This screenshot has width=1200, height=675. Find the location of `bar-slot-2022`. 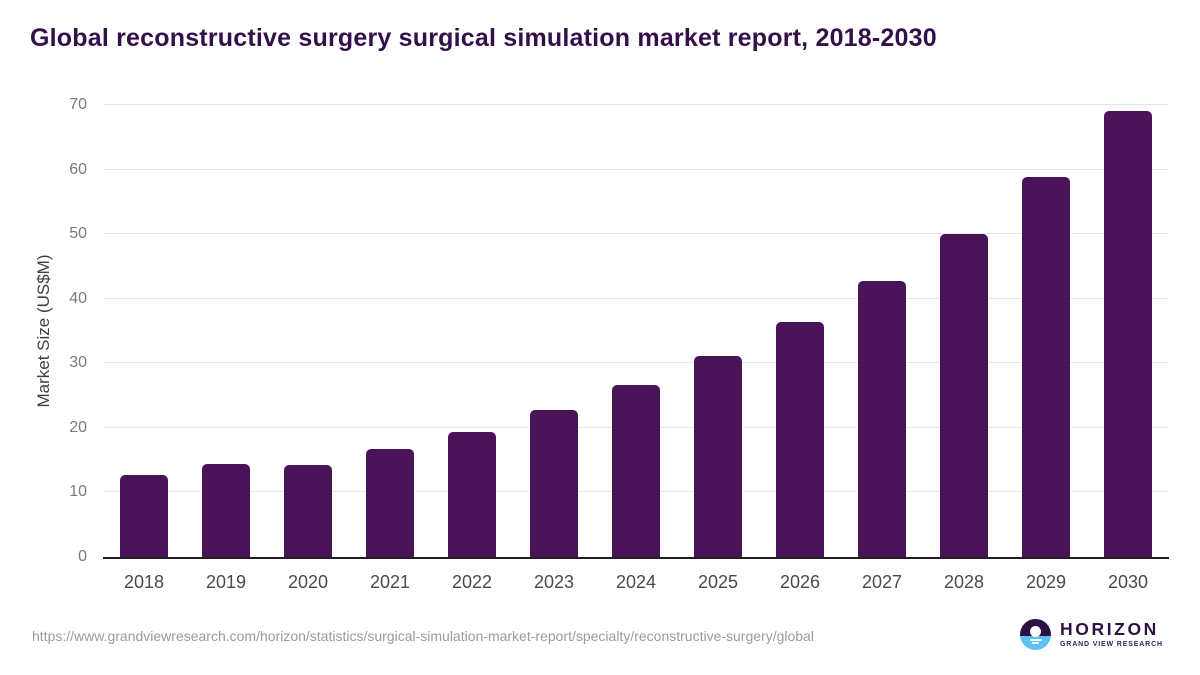

bar-slot-2022 is located at coordinates (472, 331).